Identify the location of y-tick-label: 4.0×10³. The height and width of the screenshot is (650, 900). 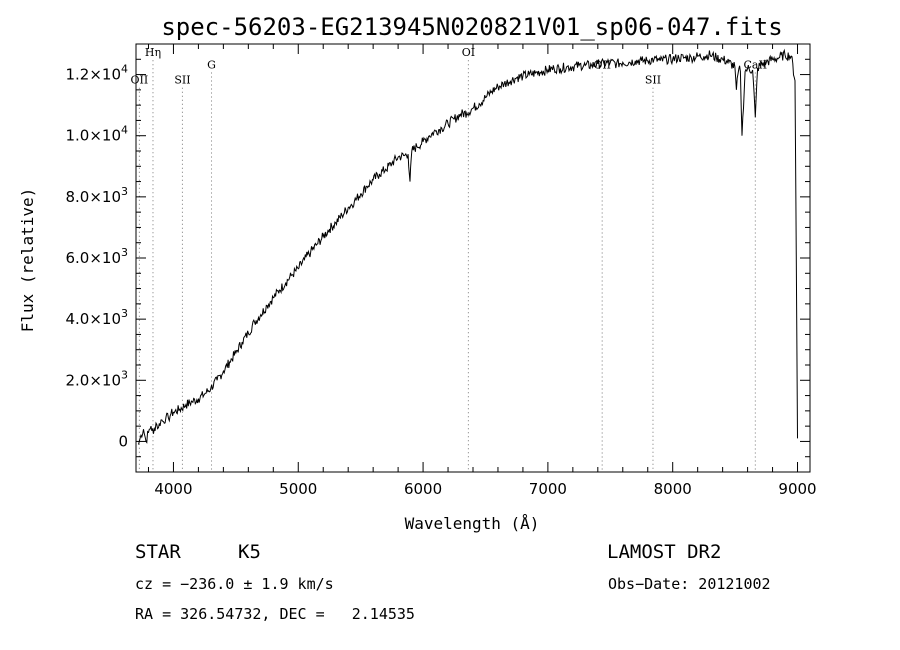
(96, 317).